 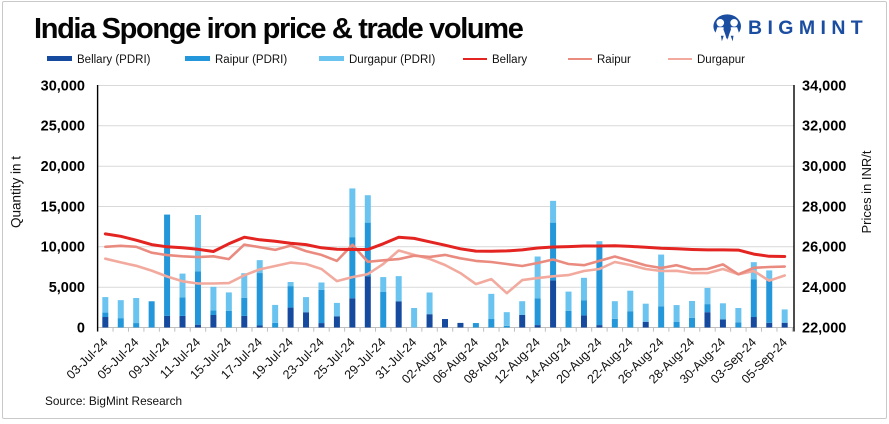 I want to click on svg-text: 0, so click(x=81, y=328).